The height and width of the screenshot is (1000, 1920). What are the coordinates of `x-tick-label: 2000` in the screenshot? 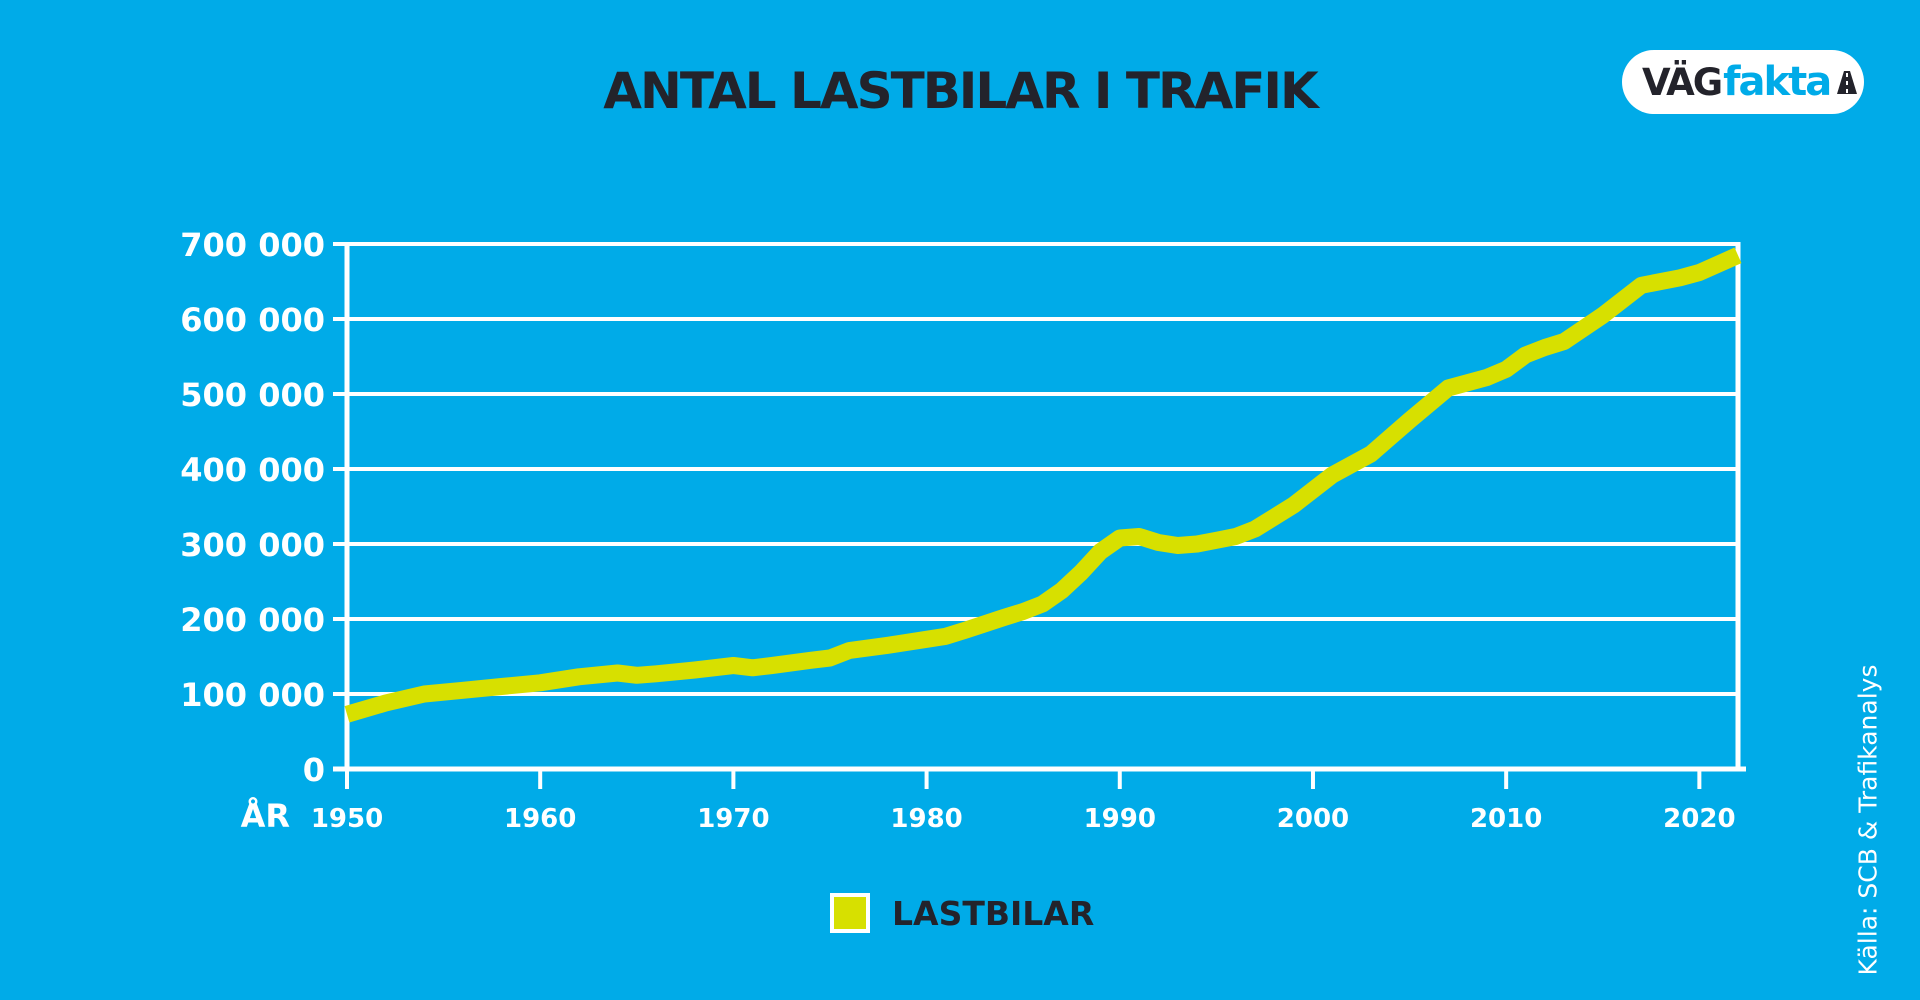 It's located at (1313, 819).